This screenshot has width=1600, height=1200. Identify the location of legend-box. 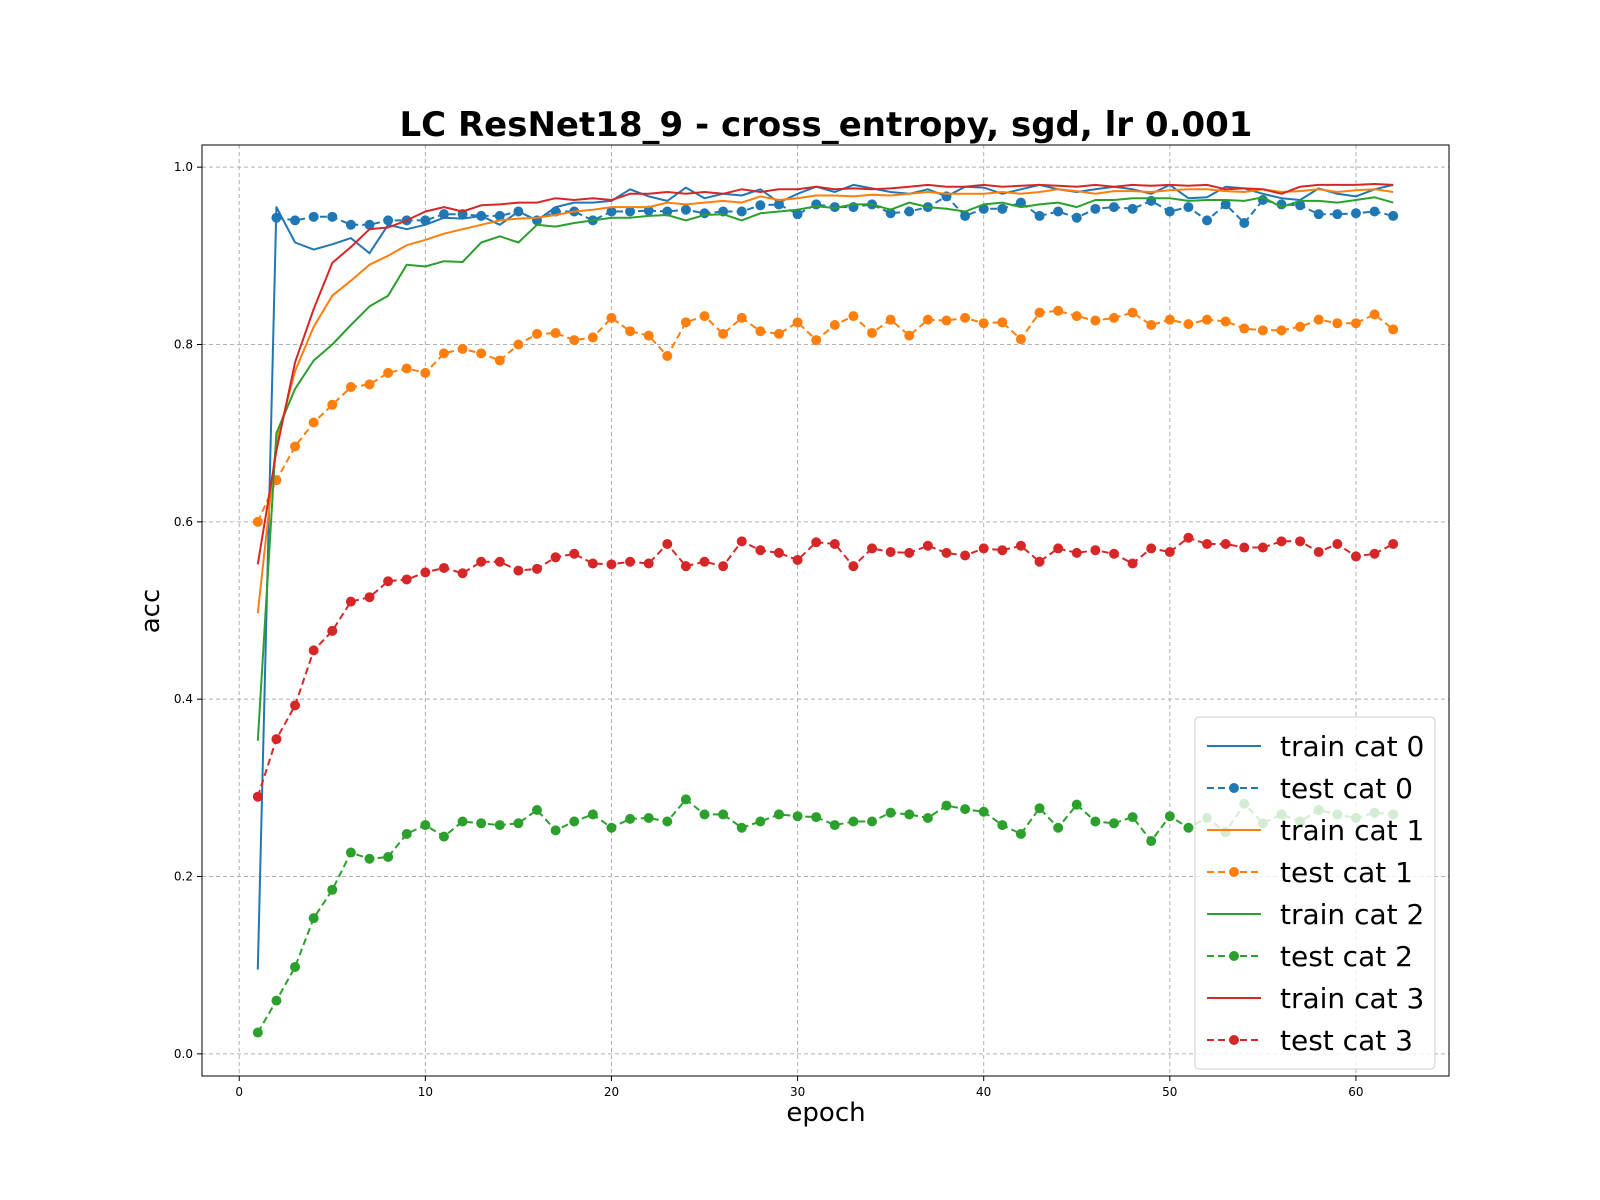
(1315, 893).